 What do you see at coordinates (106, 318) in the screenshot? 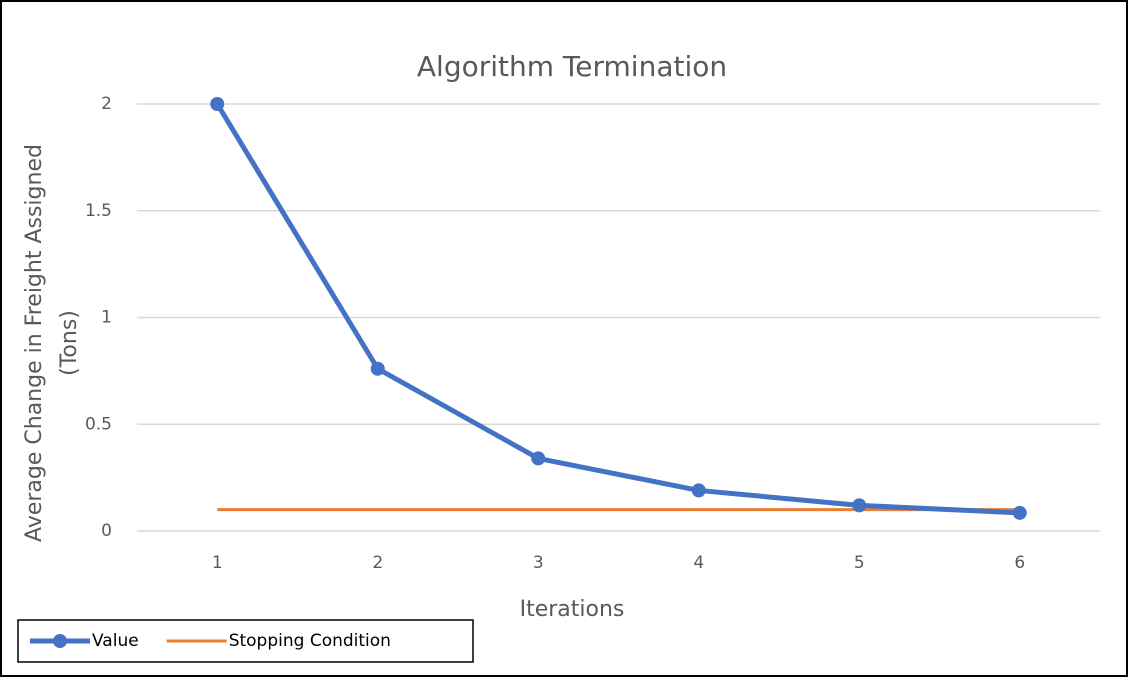
I see `y-tick-label: 1` at bounding box center [106, 318].